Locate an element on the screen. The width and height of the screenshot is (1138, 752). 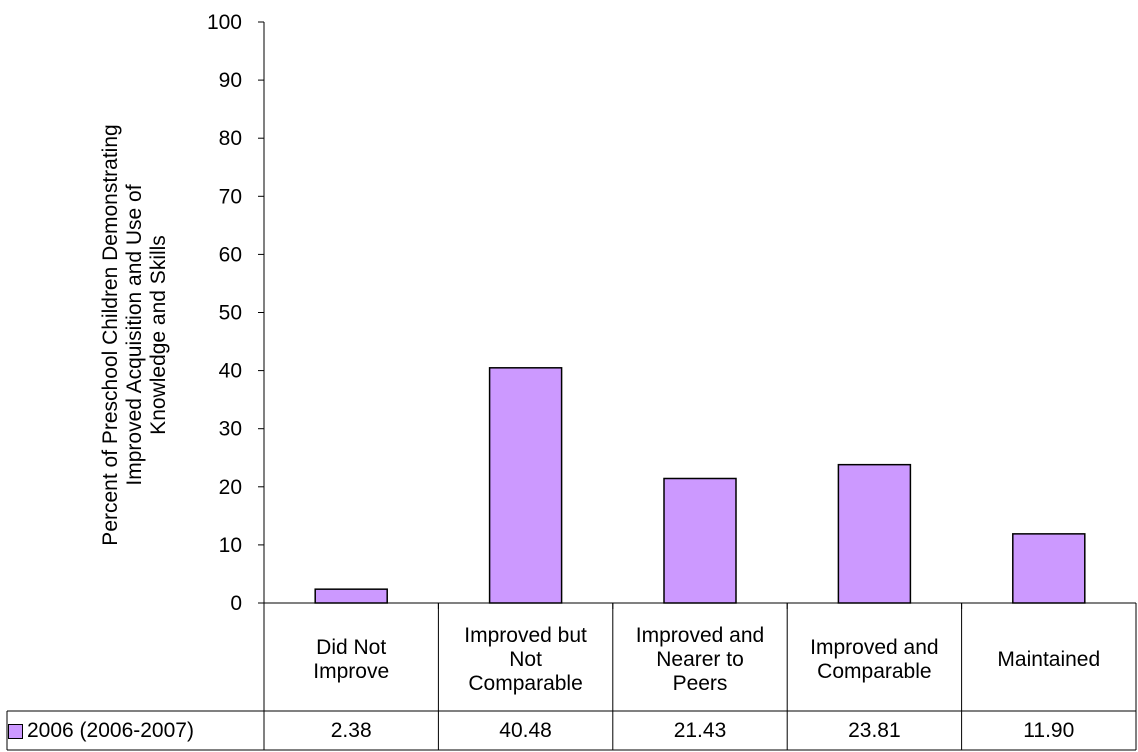
x-tick-label-line: Nearer to is located at coordinates (700, 659).